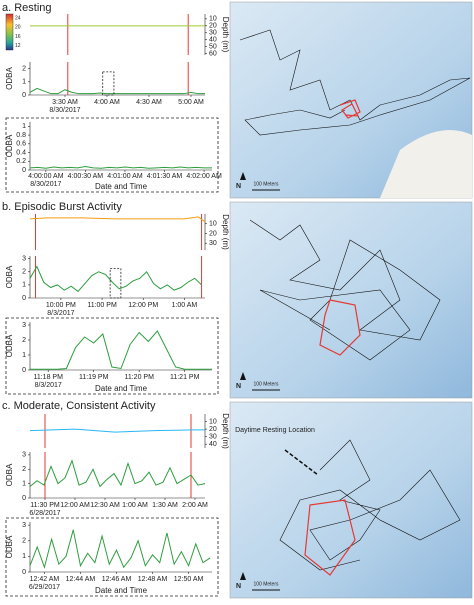  Describe the element at coordinates (9, 32) in the screenshot. I see `colorbar` at that location.